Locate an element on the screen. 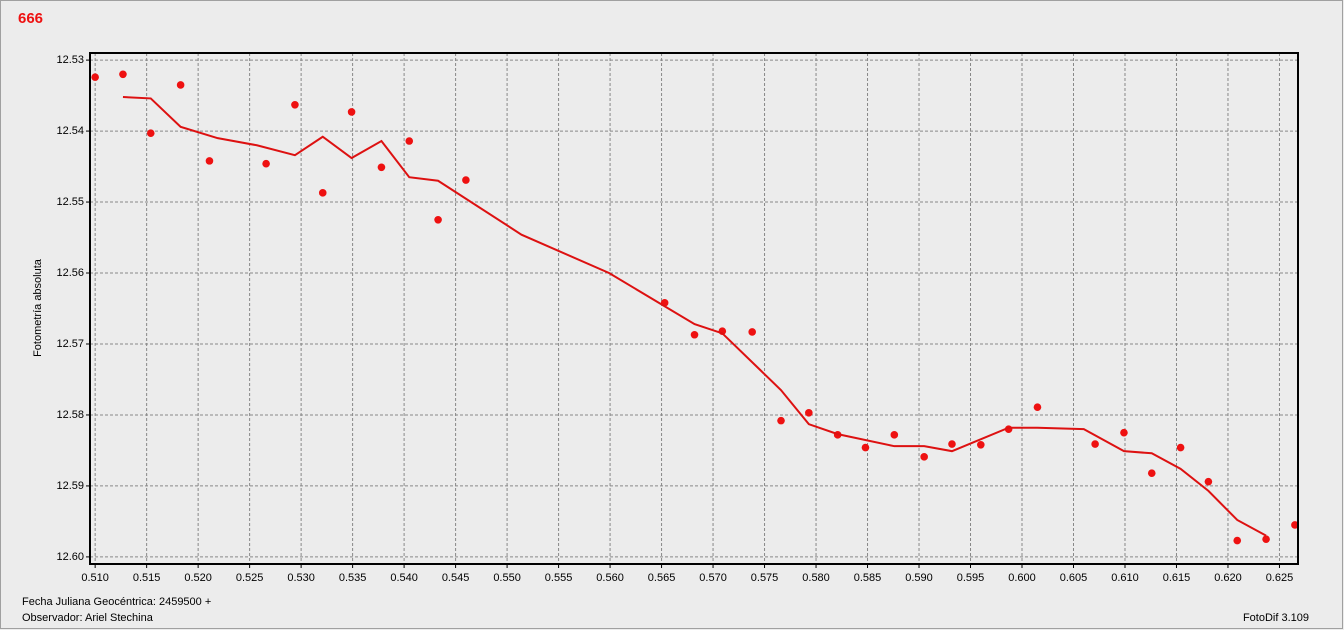  x-tick-label: 0.555 is located at coordinates (559, 578).